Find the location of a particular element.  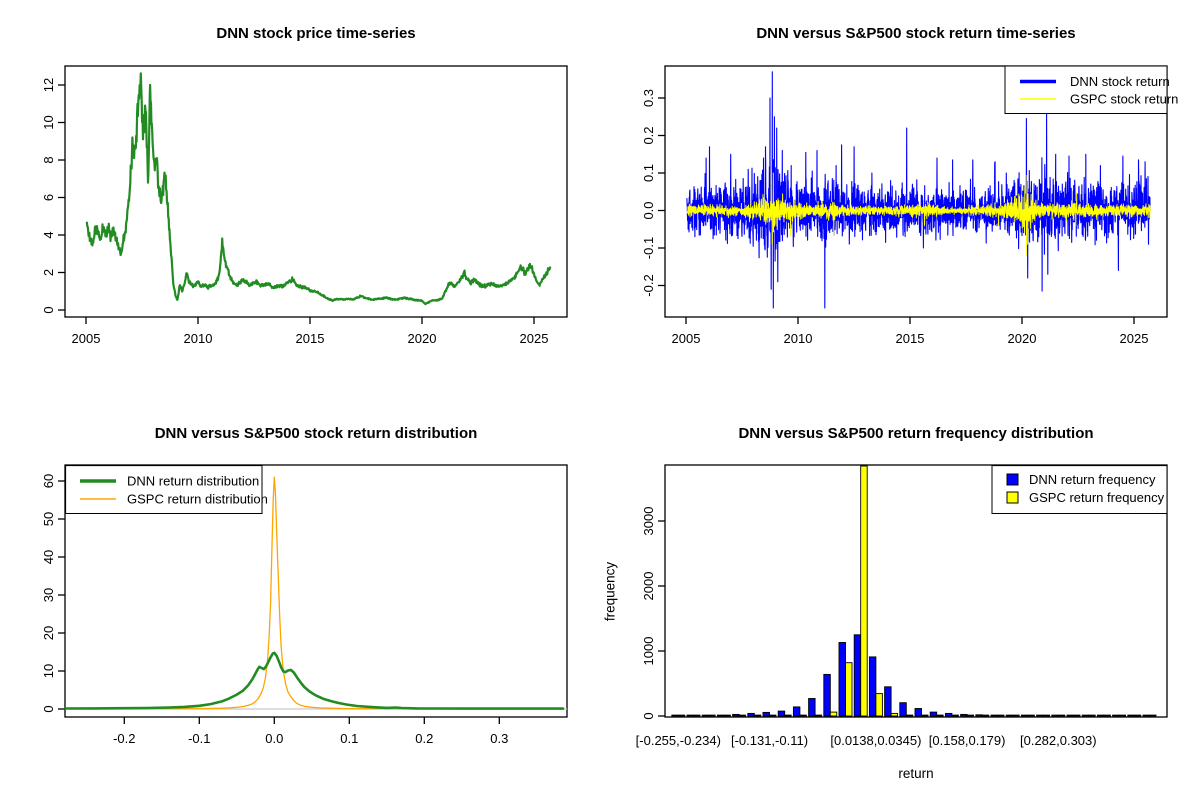

bin-label: [0.158,0.179) is located at coordinates (967, 740).